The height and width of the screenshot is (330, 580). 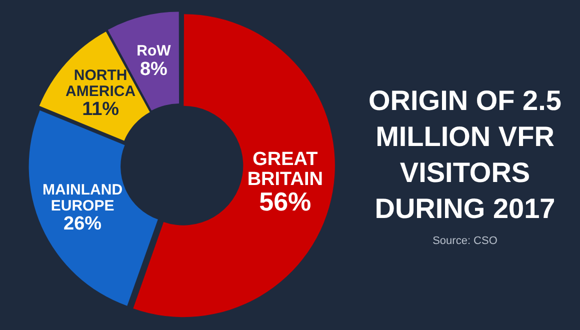 What do you see at coordinates (101, 83) in the screenshot?
I see `slice-label: NORTH AMERICA` at bounding box center [101, 83].